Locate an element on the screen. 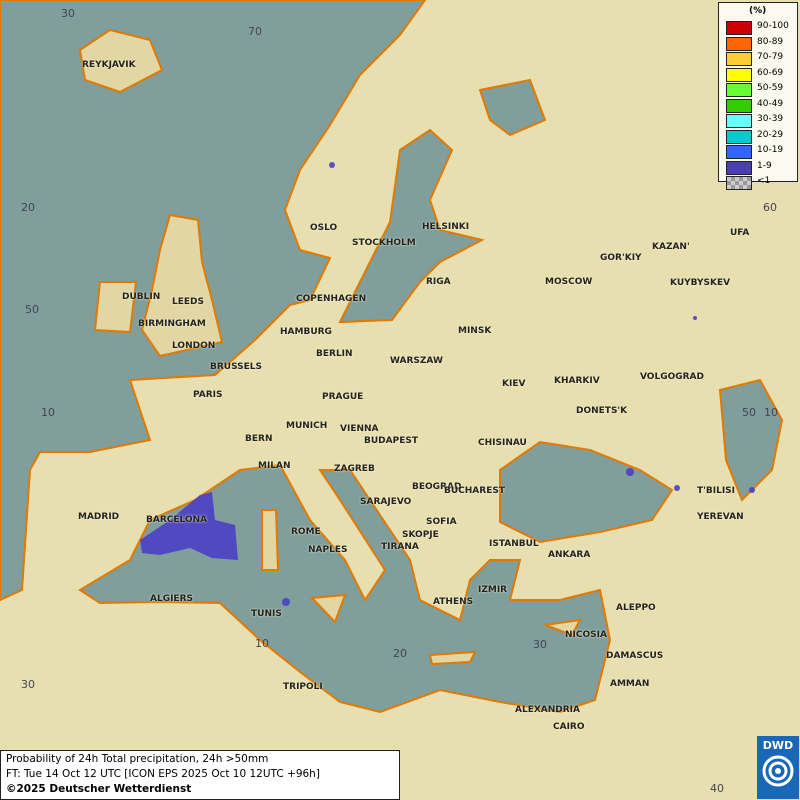 The width and height of the screenshot is (800, 800). legend-item: 80-89 is located at coordinates (761, 43).